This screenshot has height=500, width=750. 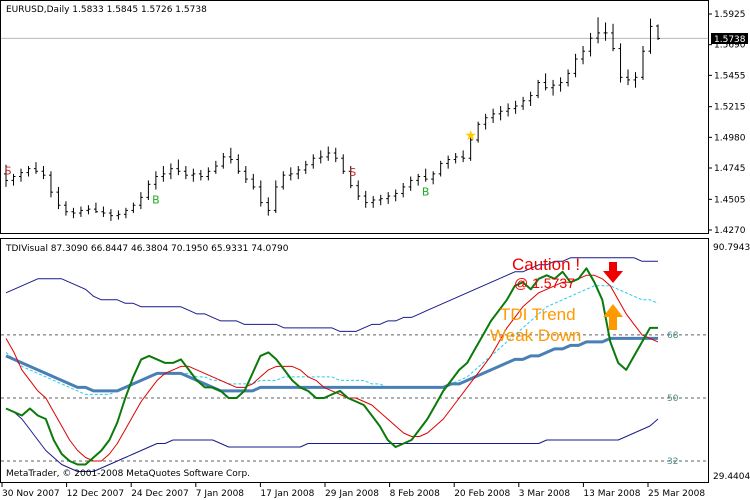 What do you see at coordinates (220, 494) in the screenshot?
I see `x-axis-label: 7 Jan 2008` at bounding box center [220, 494].